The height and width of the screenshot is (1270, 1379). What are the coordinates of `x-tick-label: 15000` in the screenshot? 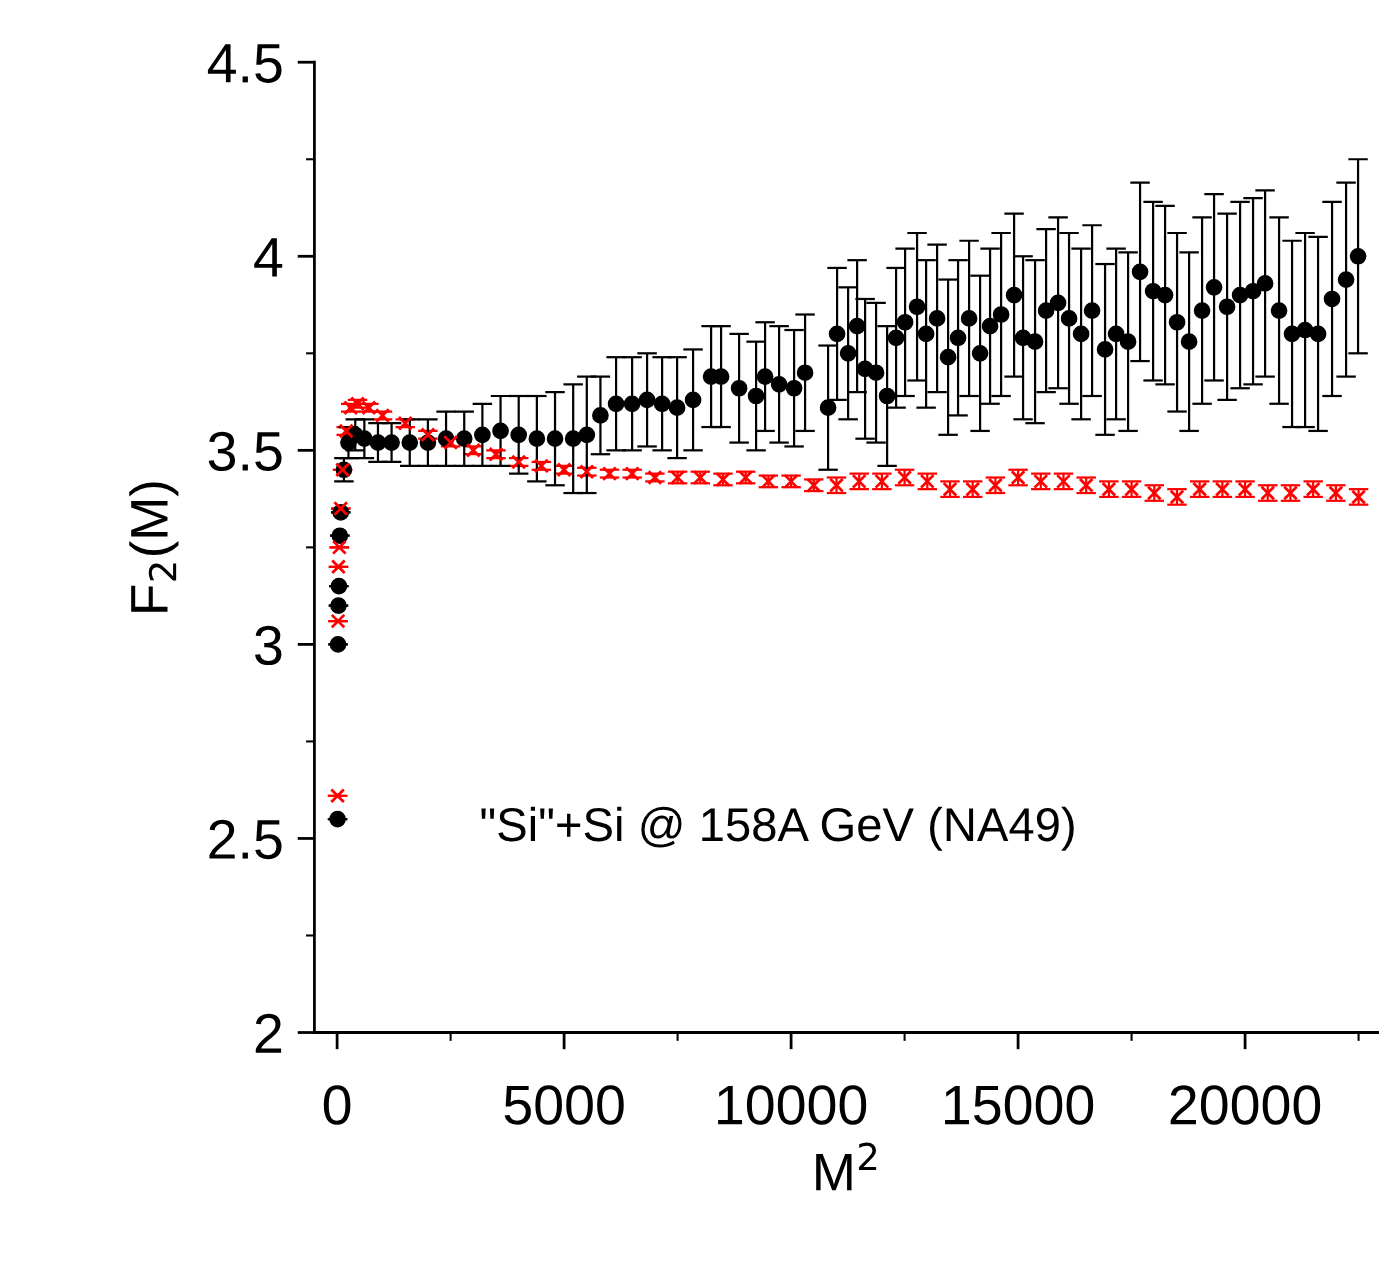 It's located at (1019, 1105).